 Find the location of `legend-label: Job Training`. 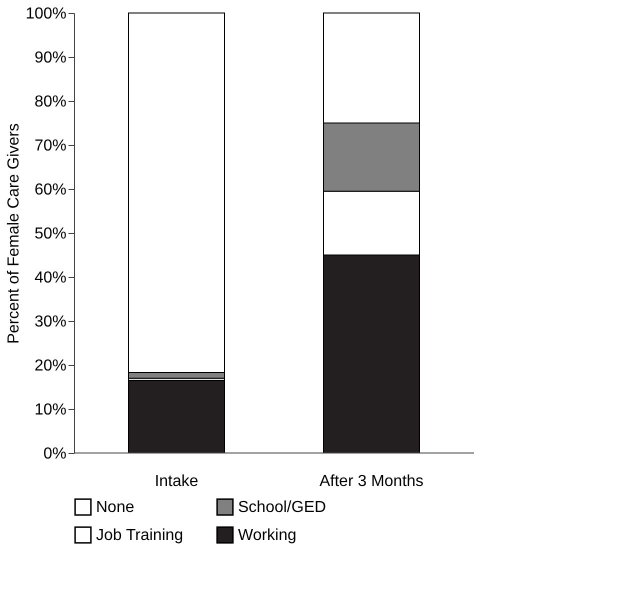

legend-label: Job Training is located at coordinates (140, 535).